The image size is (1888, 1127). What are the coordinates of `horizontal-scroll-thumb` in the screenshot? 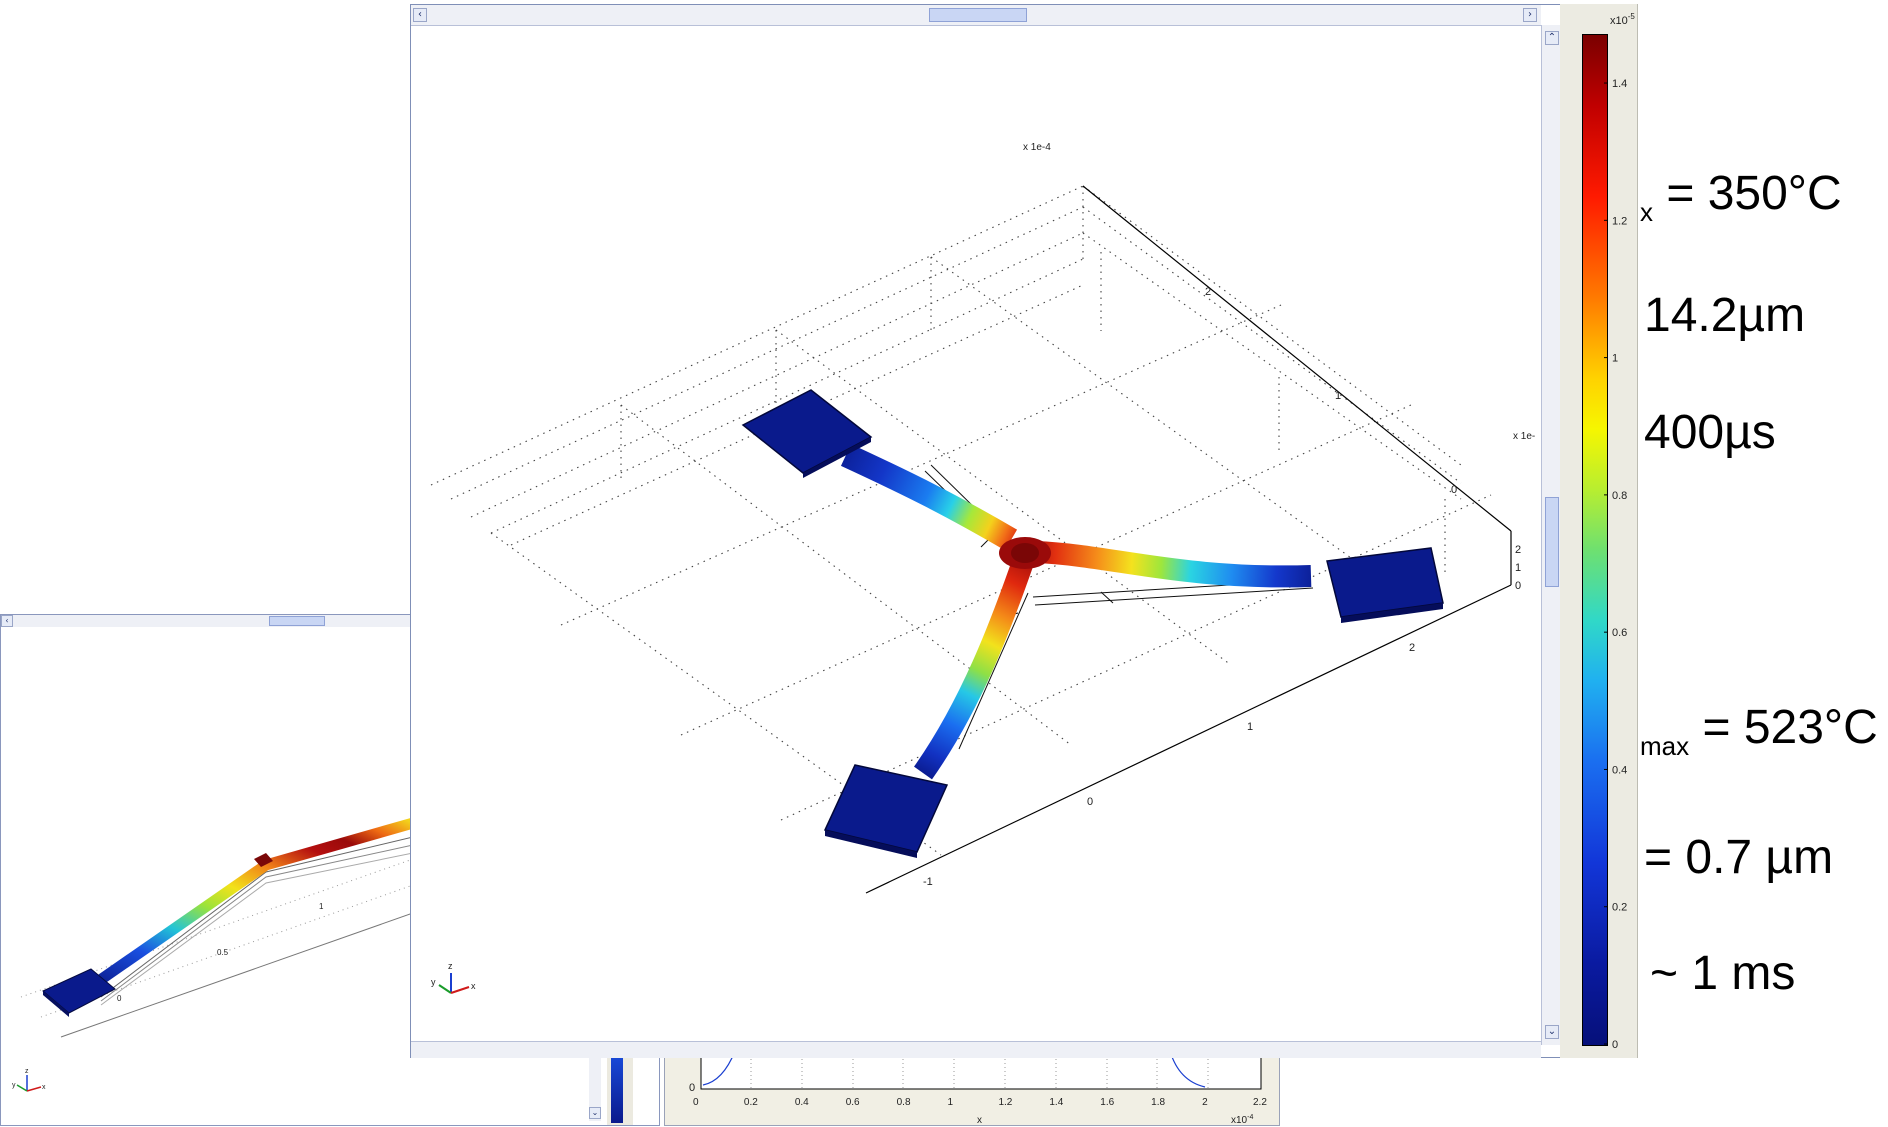 It's located at (978, 15).